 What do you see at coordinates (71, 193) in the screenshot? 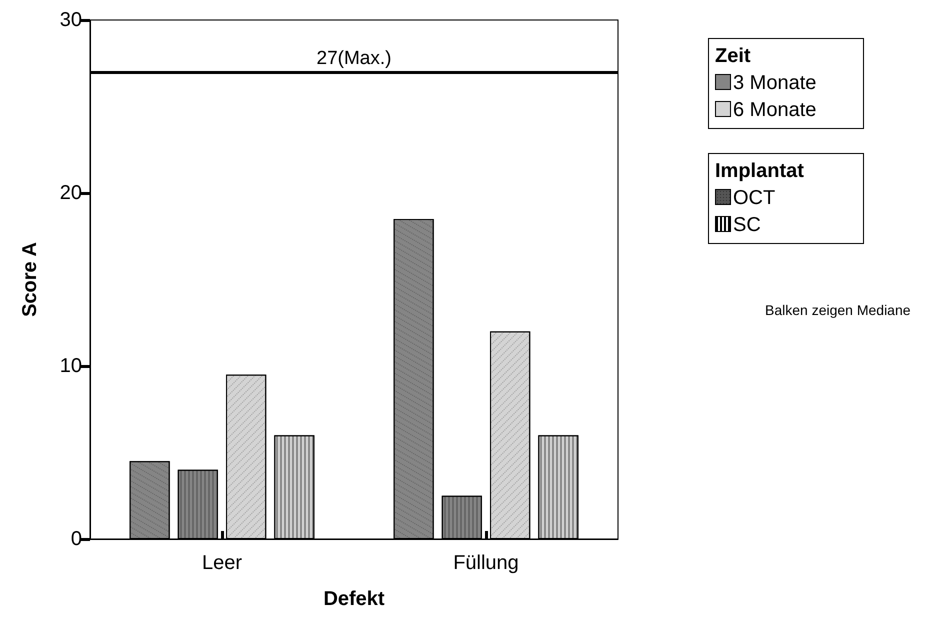
I see `y-tick-label: 20` at bounding box center [71, 193].